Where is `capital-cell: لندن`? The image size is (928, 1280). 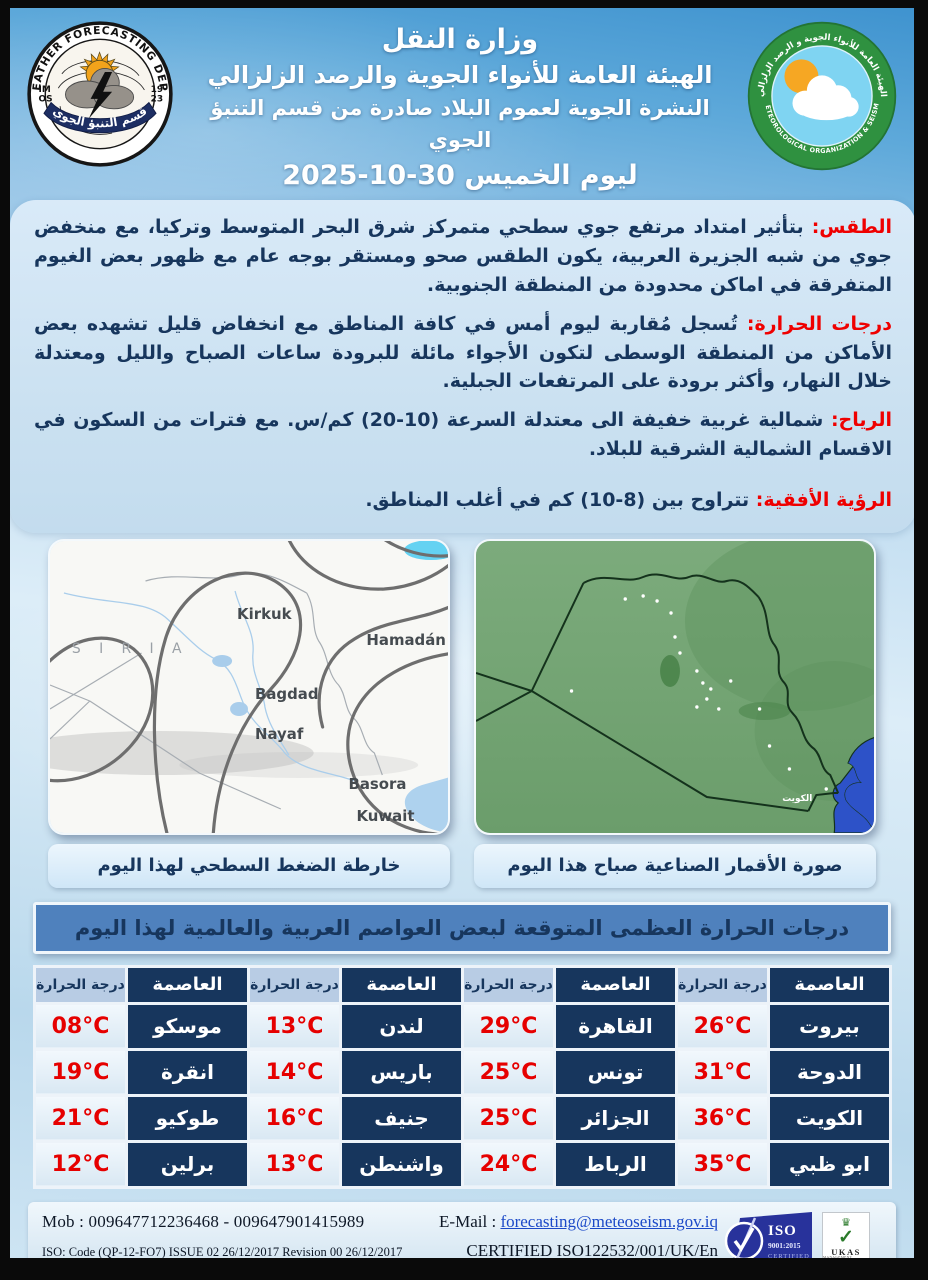 capital-cell: لندن is located at coordinates (401, 1026).